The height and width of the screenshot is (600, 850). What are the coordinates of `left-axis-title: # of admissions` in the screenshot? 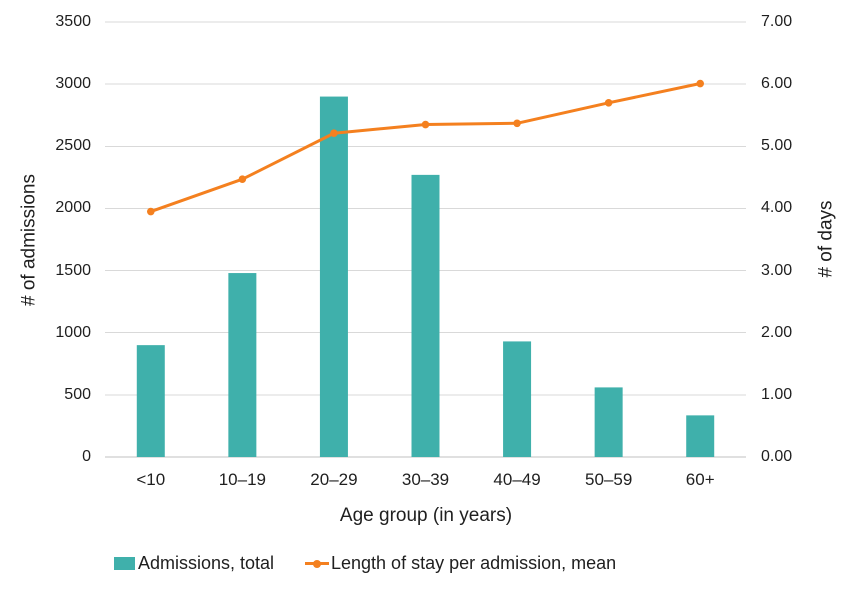 It's located at (29, 240).